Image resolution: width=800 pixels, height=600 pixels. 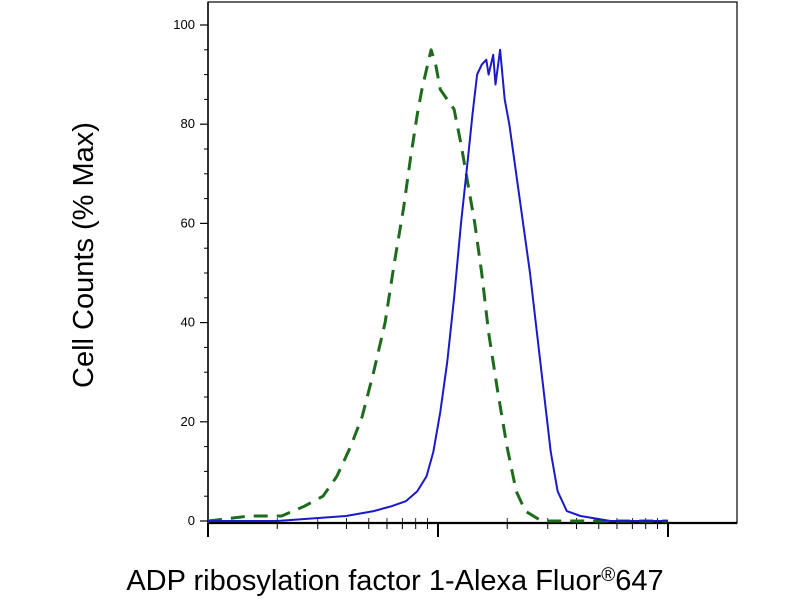 What do you see at coordinates (608, 575) in the screenshot?
I see `x-axis-title-registered-mark: ®` at bounding box center [608, 575].